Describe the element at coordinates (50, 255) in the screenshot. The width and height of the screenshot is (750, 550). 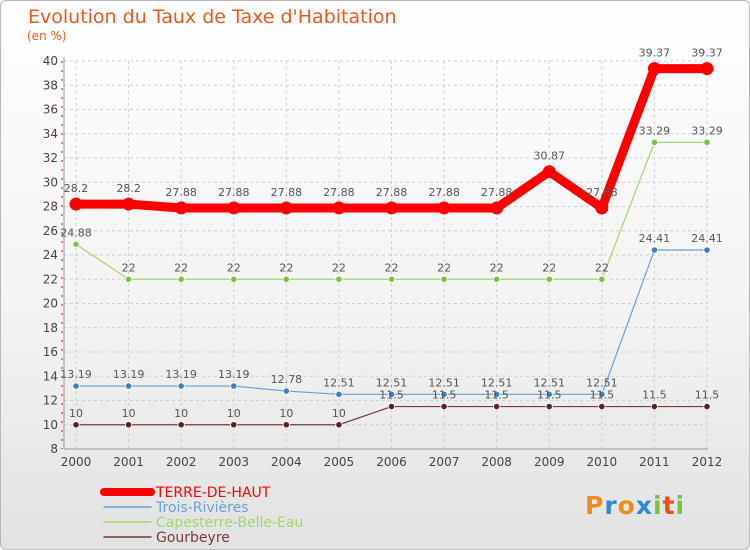
I see `y-tick-label: 24` at that location.